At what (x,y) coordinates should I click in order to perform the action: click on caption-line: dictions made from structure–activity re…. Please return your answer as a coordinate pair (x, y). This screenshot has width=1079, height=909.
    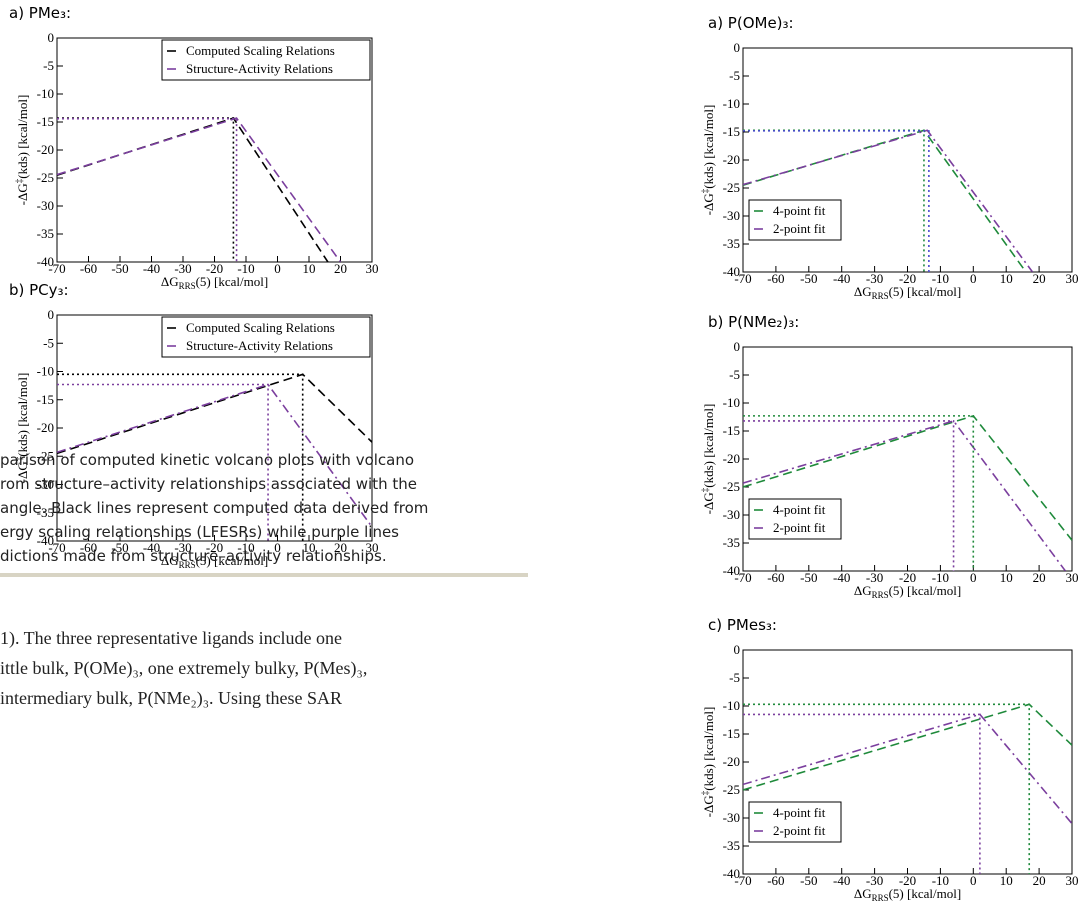
    Looking at the image, I should click on (193, 556).